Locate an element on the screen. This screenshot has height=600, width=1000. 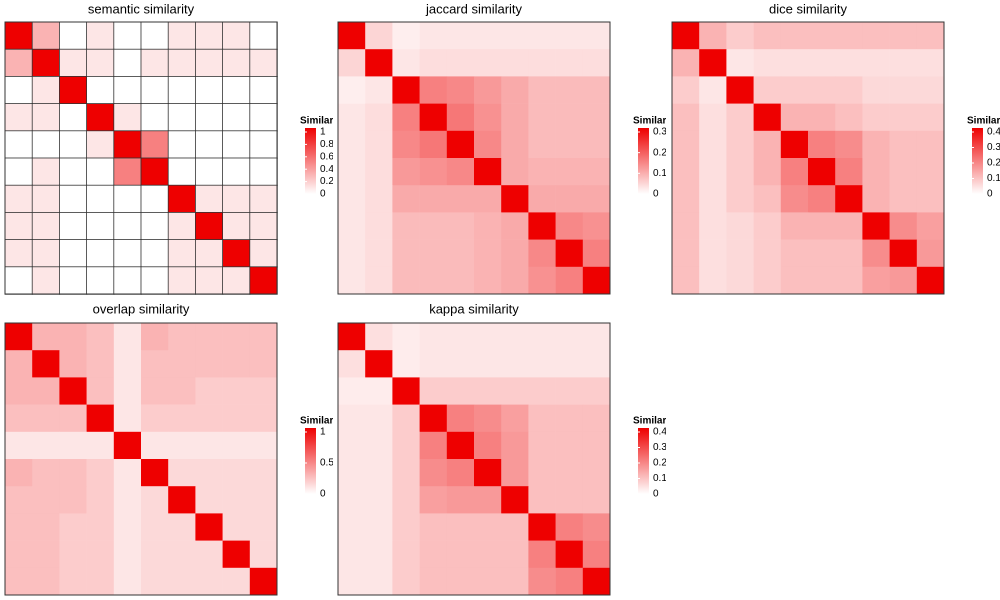
panel-border is located at coordinates (141, 459).